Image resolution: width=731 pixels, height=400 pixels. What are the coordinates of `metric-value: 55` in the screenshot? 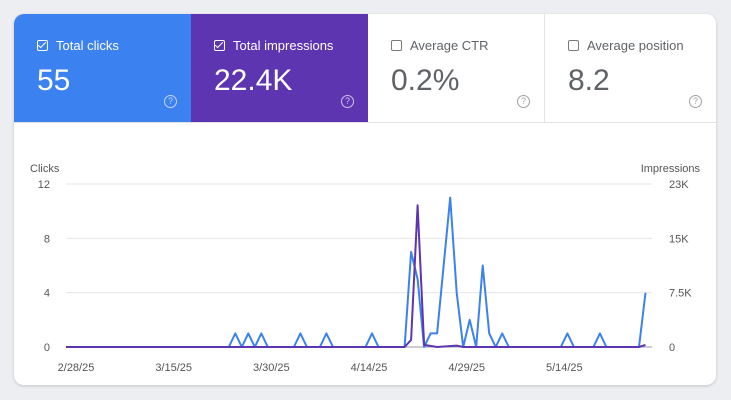 It's located at (54, 80).